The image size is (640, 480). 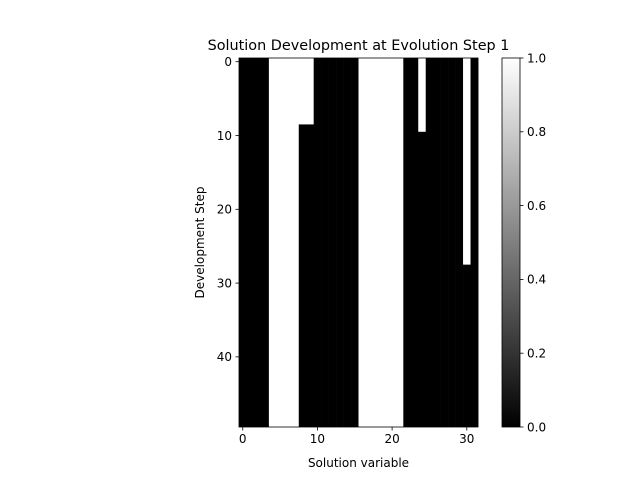 I want to click on x-tick-label: 20, so click(x=391, y=439).